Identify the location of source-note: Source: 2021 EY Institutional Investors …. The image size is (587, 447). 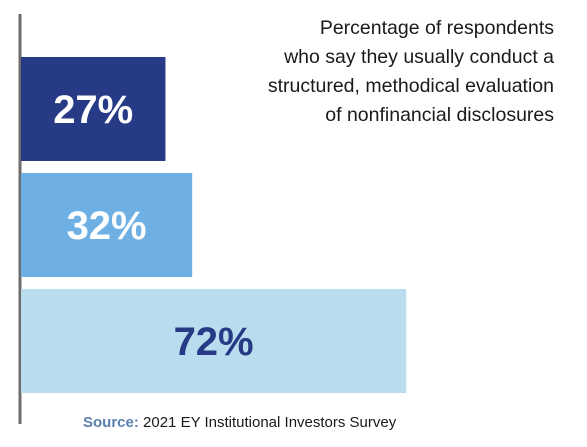
(239, 422).